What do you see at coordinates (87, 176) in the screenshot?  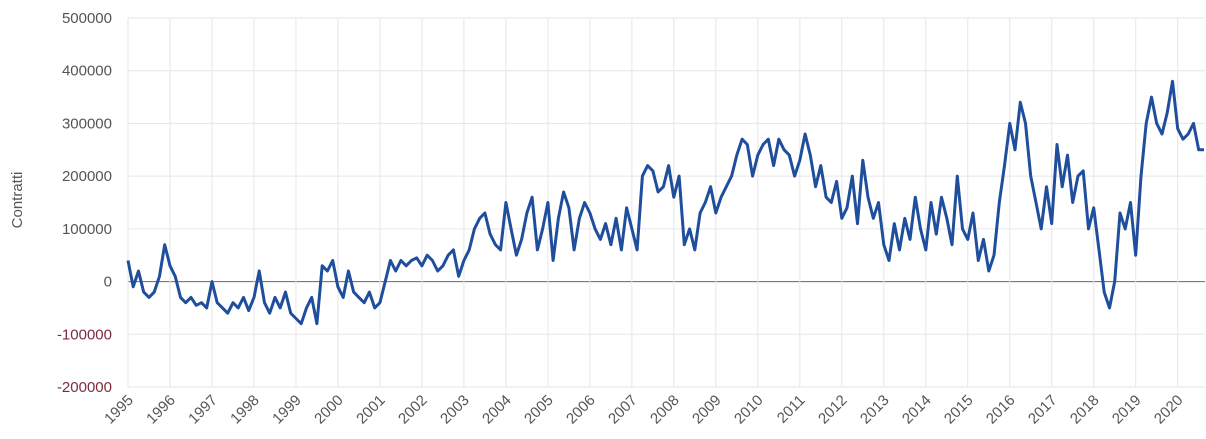 I see `y-tick-label: 200000` at bounding box center [87, 176].